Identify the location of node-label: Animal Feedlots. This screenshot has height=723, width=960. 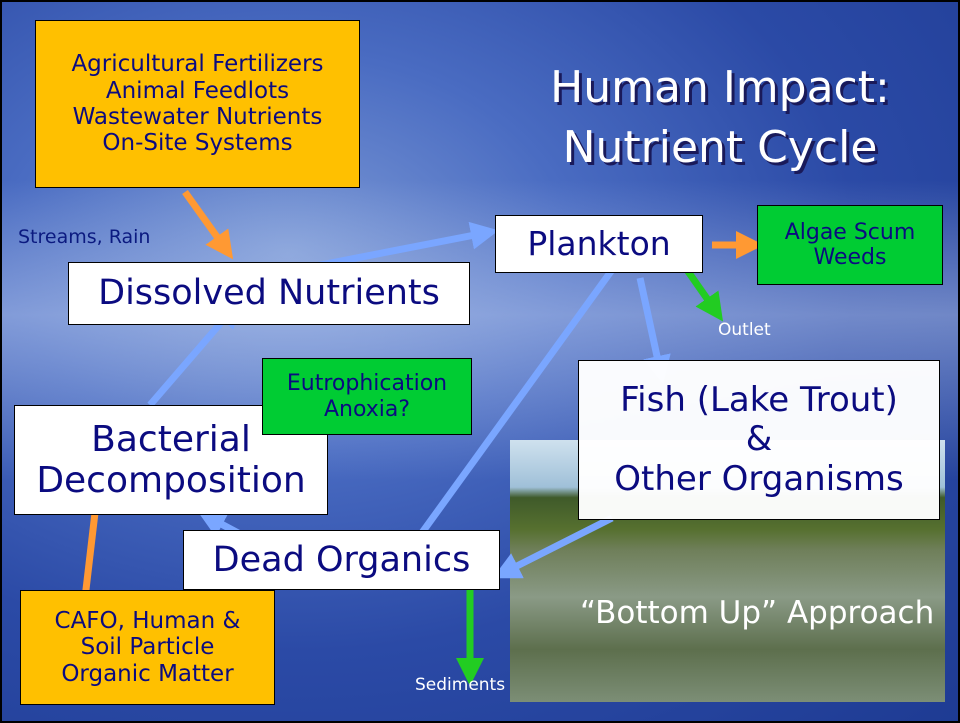
(197, 90).